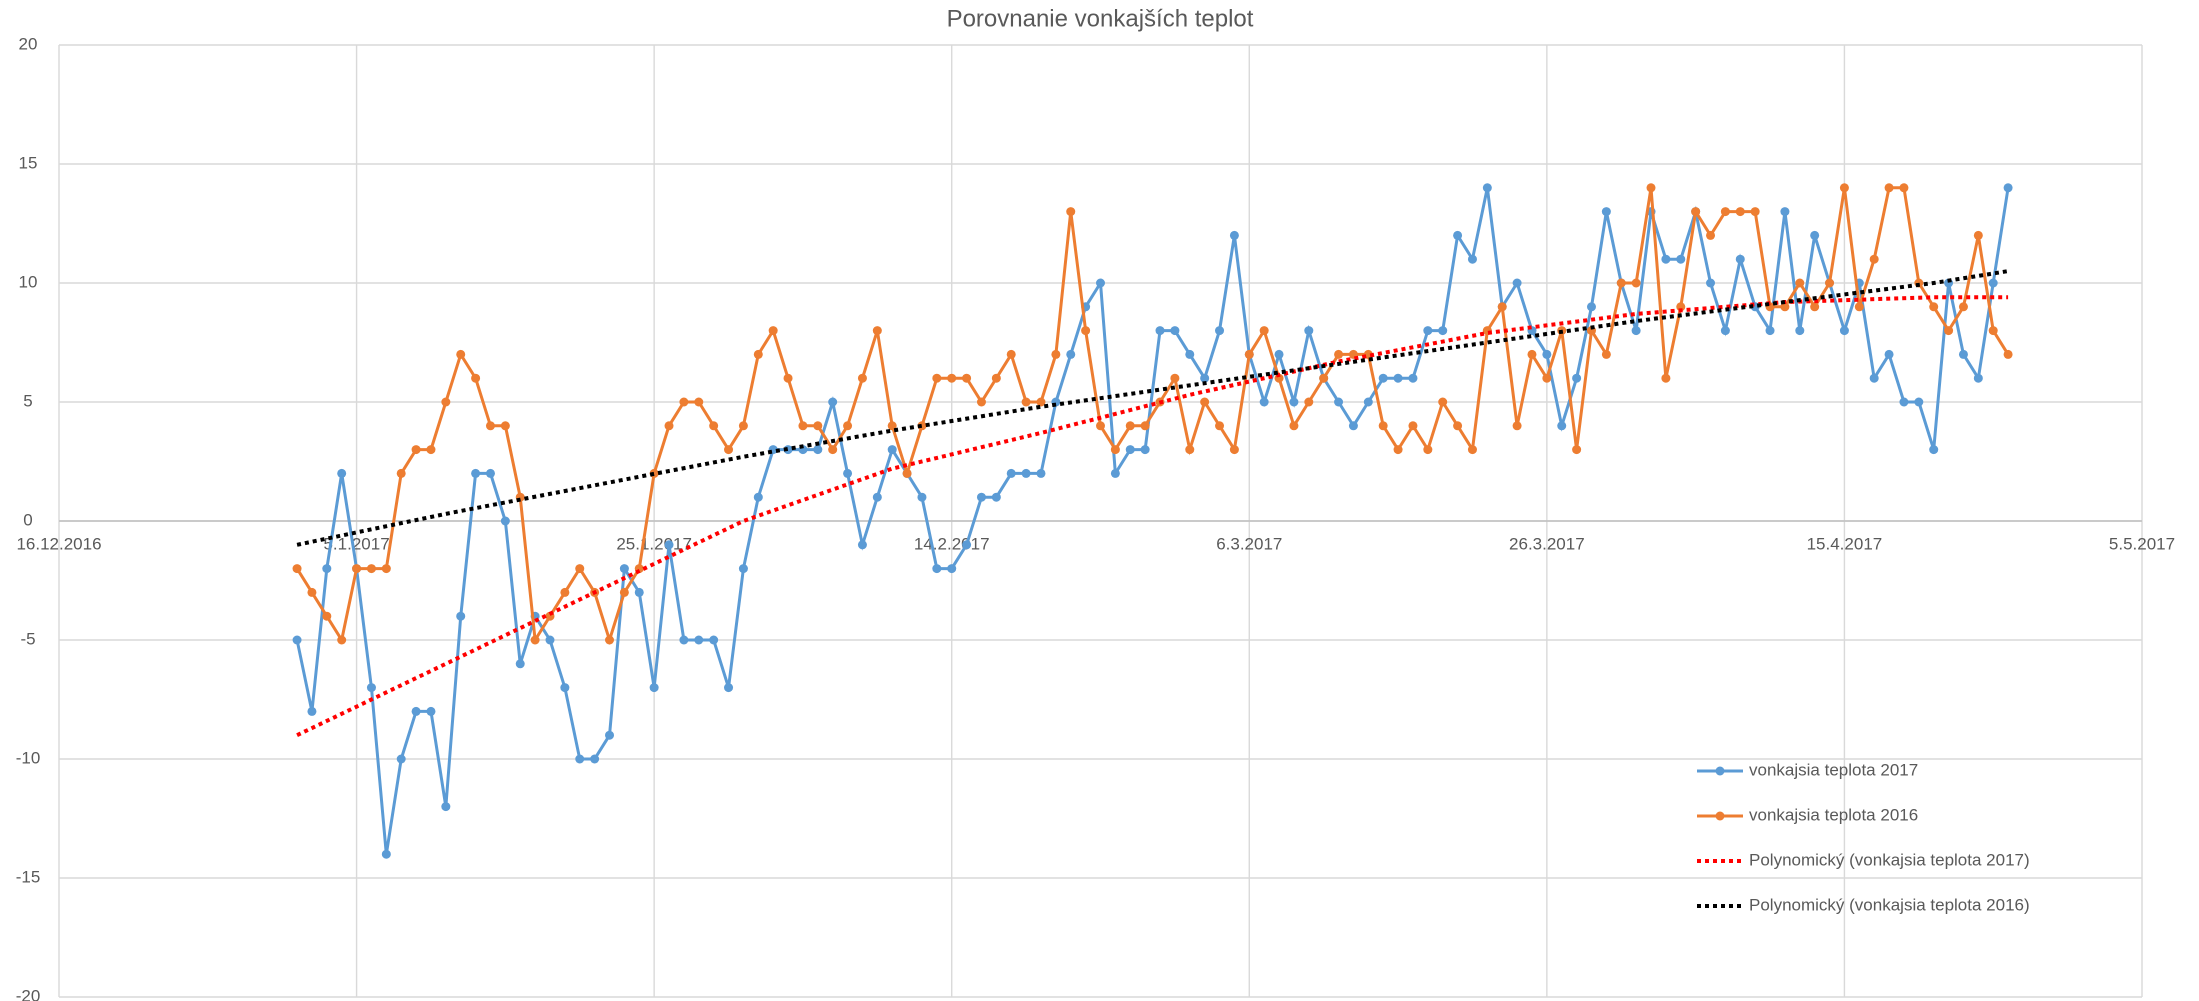 The image size is (2199, 1001). What do you see at coordinates (1720, 771) in the screenshot?
I see `legend-marker` at bounding box center [1720, 771].